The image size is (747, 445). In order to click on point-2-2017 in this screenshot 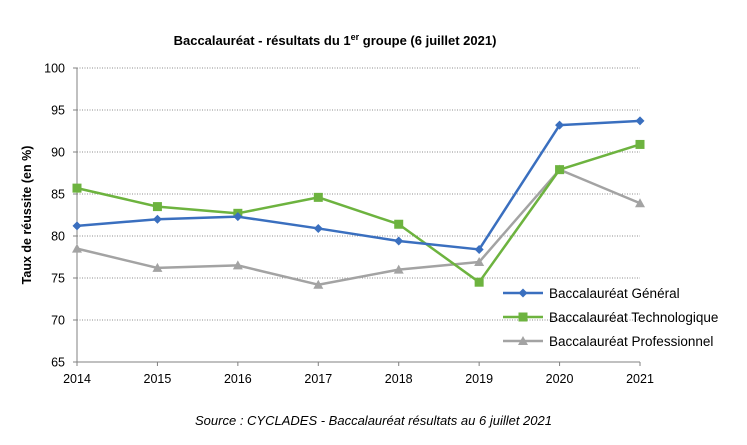, I will do `click(318, 197)`.